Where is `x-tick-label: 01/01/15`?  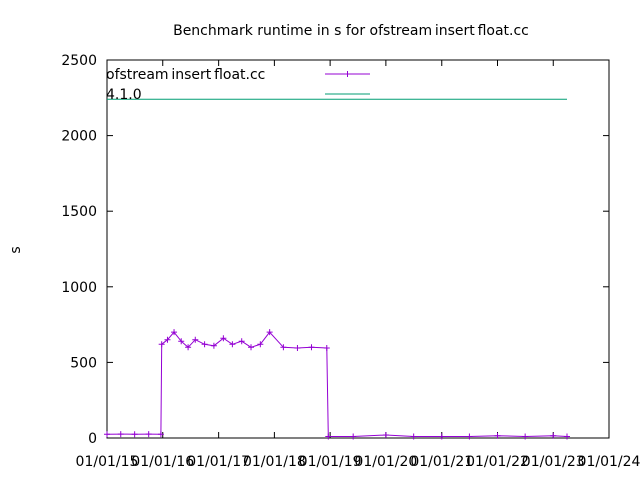
x-tick-label: 01/01/15 is located at coordinates (107, 462).